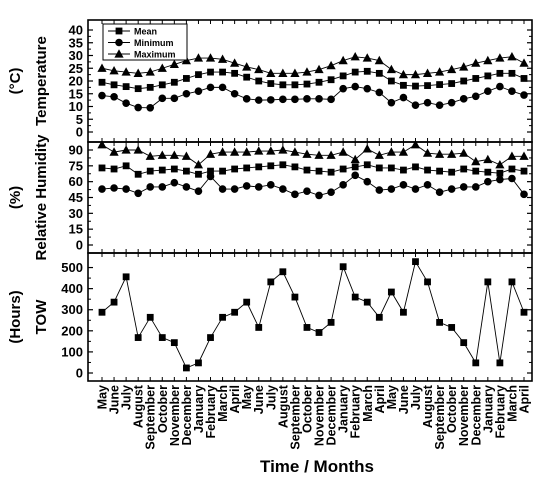 The width and height of the screenshot is (550, 483). I want to click on y-tick-label: 30, so click(76, 213).